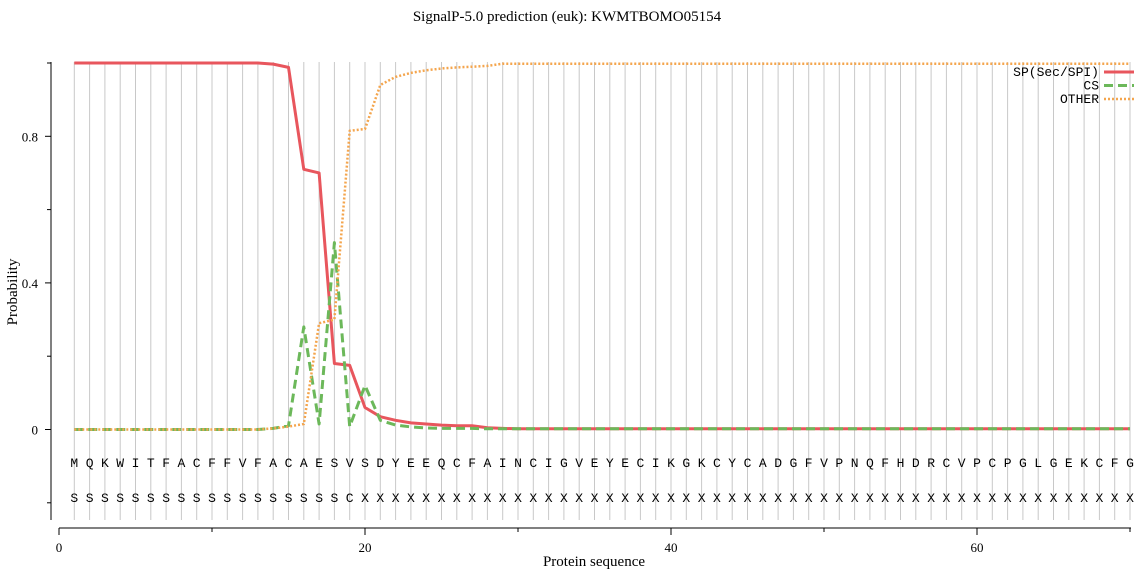 This screenshot has height=572, width=1139. Describe the element at coordinates (1091, 86) in the screenshot. I see `legend-label: CS` at that location.